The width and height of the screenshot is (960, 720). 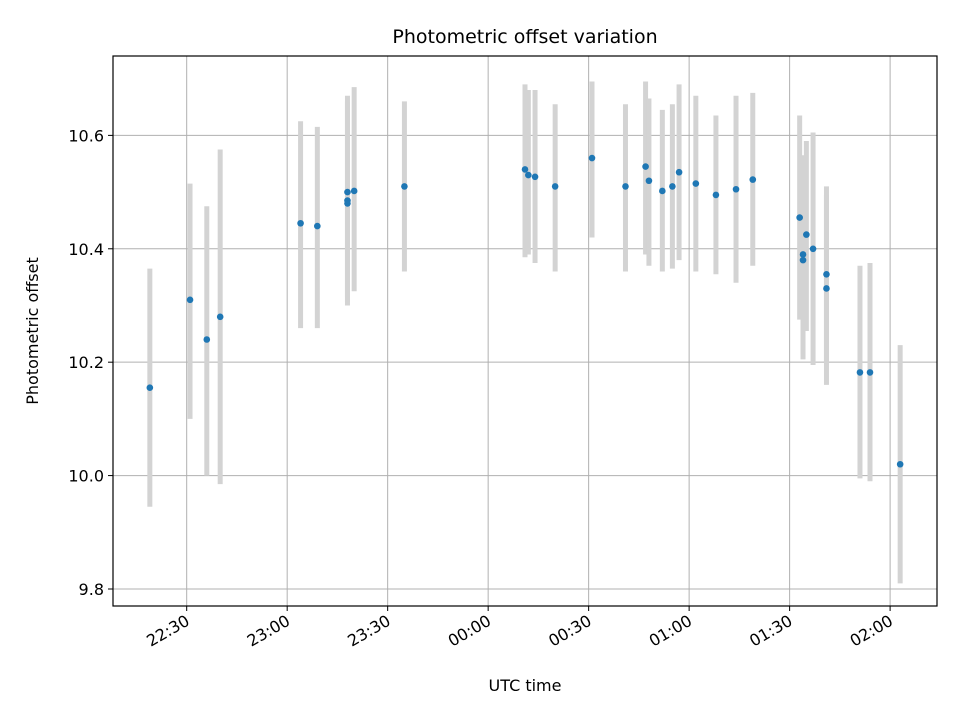 What do you see at coordinates (91, 589) in the screenshot?
I see `y-tick-label: 9.8` at bounding box center [91, 589].